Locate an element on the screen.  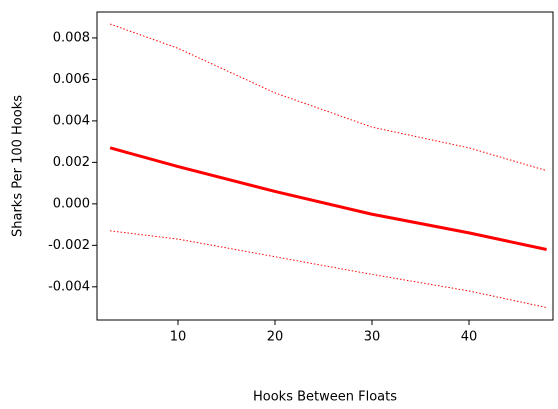
y-tick-label: 0.004 is located at coordinates (71, 120).